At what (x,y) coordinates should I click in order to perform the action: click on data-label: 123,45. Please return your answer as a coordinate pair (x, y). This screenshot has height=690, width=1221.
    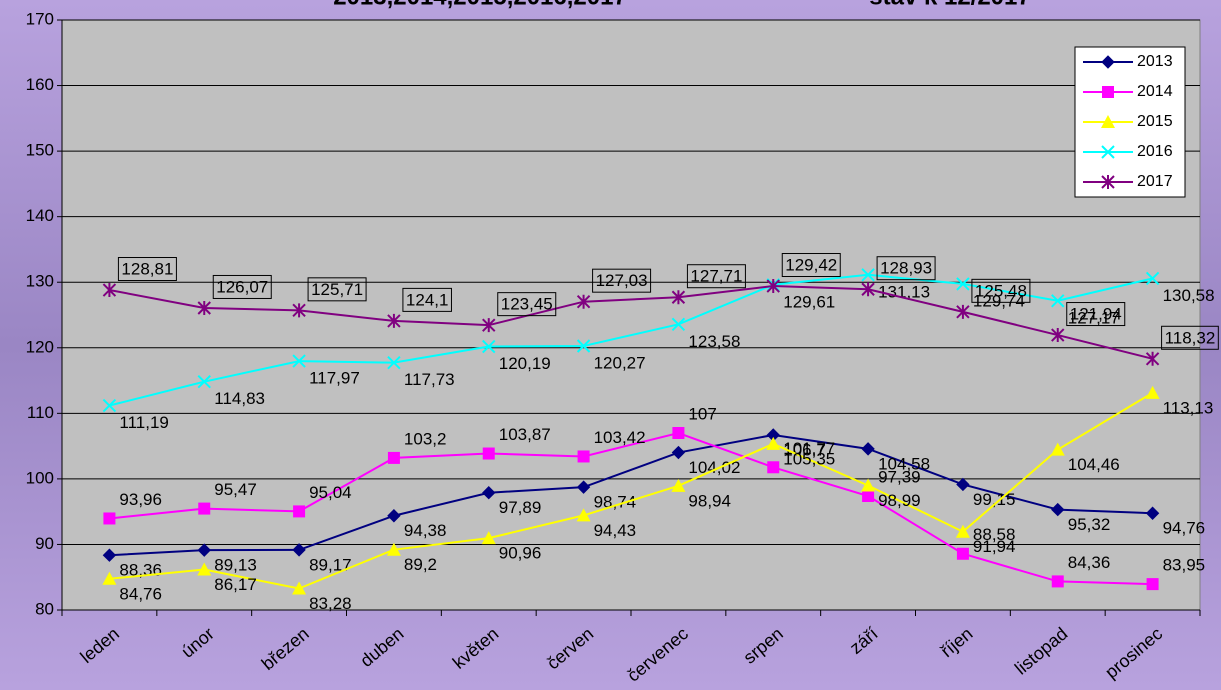
    Looking at the image, I should click on (527, 304).